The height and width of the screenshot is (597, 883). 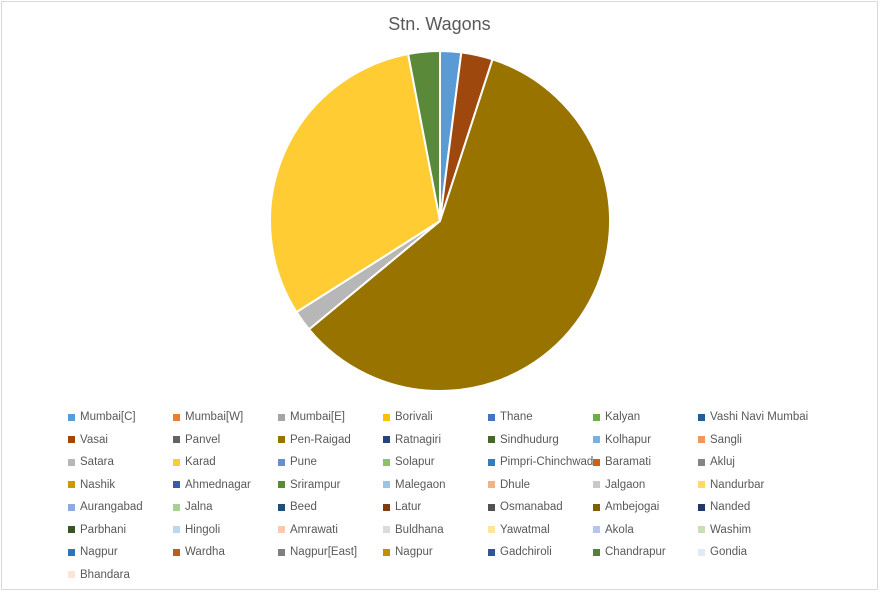 What do you see at coordinates (423, 135) in the screenshot?
I see `pie-slice-srirampur` at bounding box center [423, 135].